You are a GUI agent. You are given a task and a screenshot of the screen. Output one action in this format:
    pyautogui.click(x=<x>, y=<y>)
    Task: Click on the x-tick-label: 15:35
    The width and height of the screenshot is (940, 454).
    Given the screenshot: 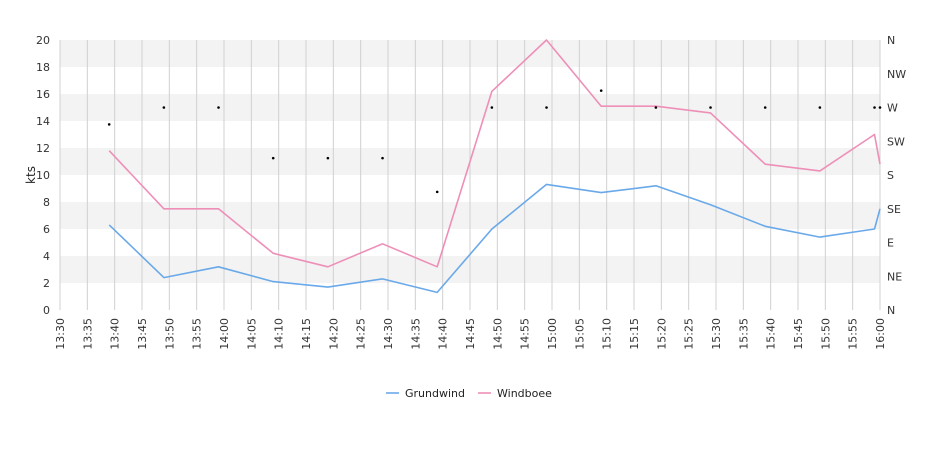 What is the action you would take?
    pyautogui.click(x=743, y=334)
    